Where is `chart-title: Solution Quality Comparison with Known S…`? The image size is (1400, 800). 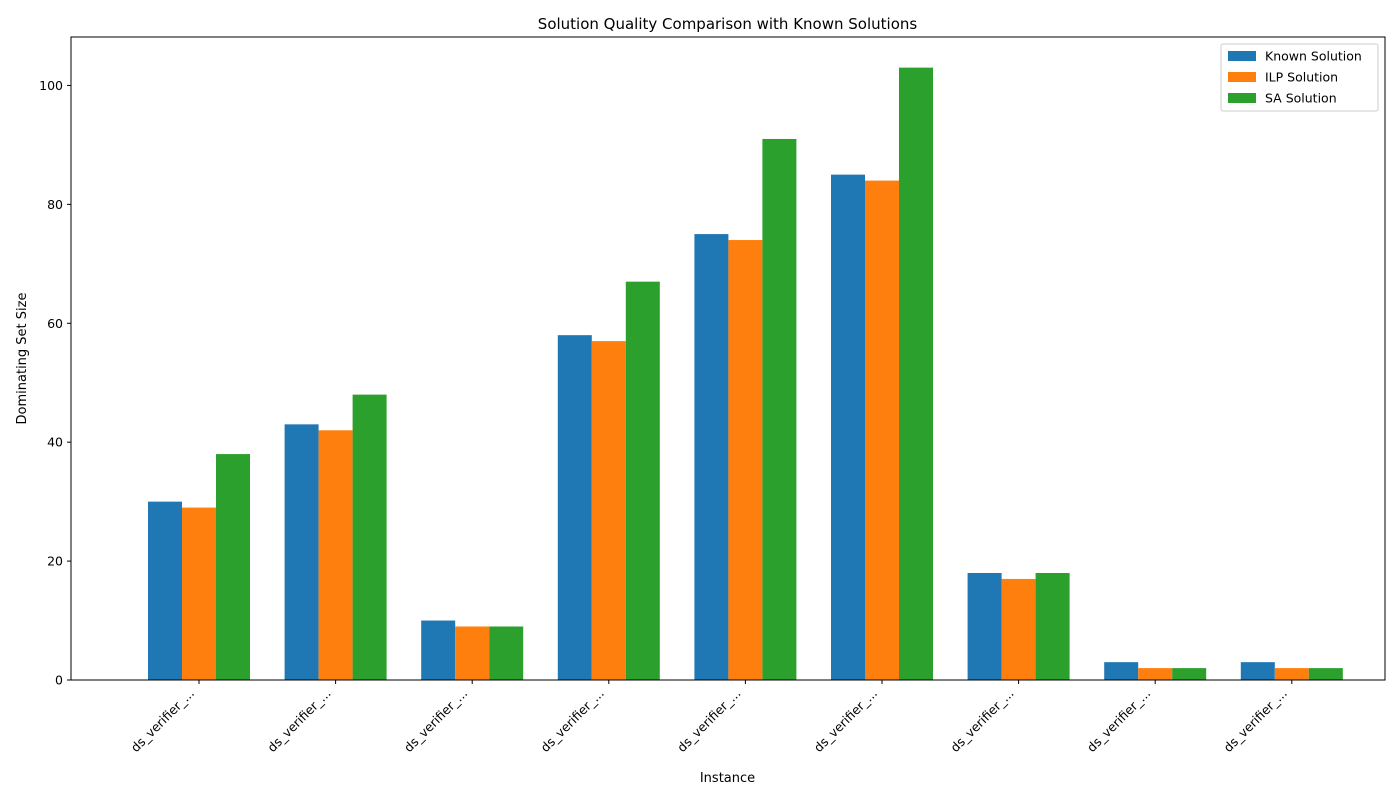
chart-title: Solution Quality Comparison with Known S… is located at coordinates (728, 24).